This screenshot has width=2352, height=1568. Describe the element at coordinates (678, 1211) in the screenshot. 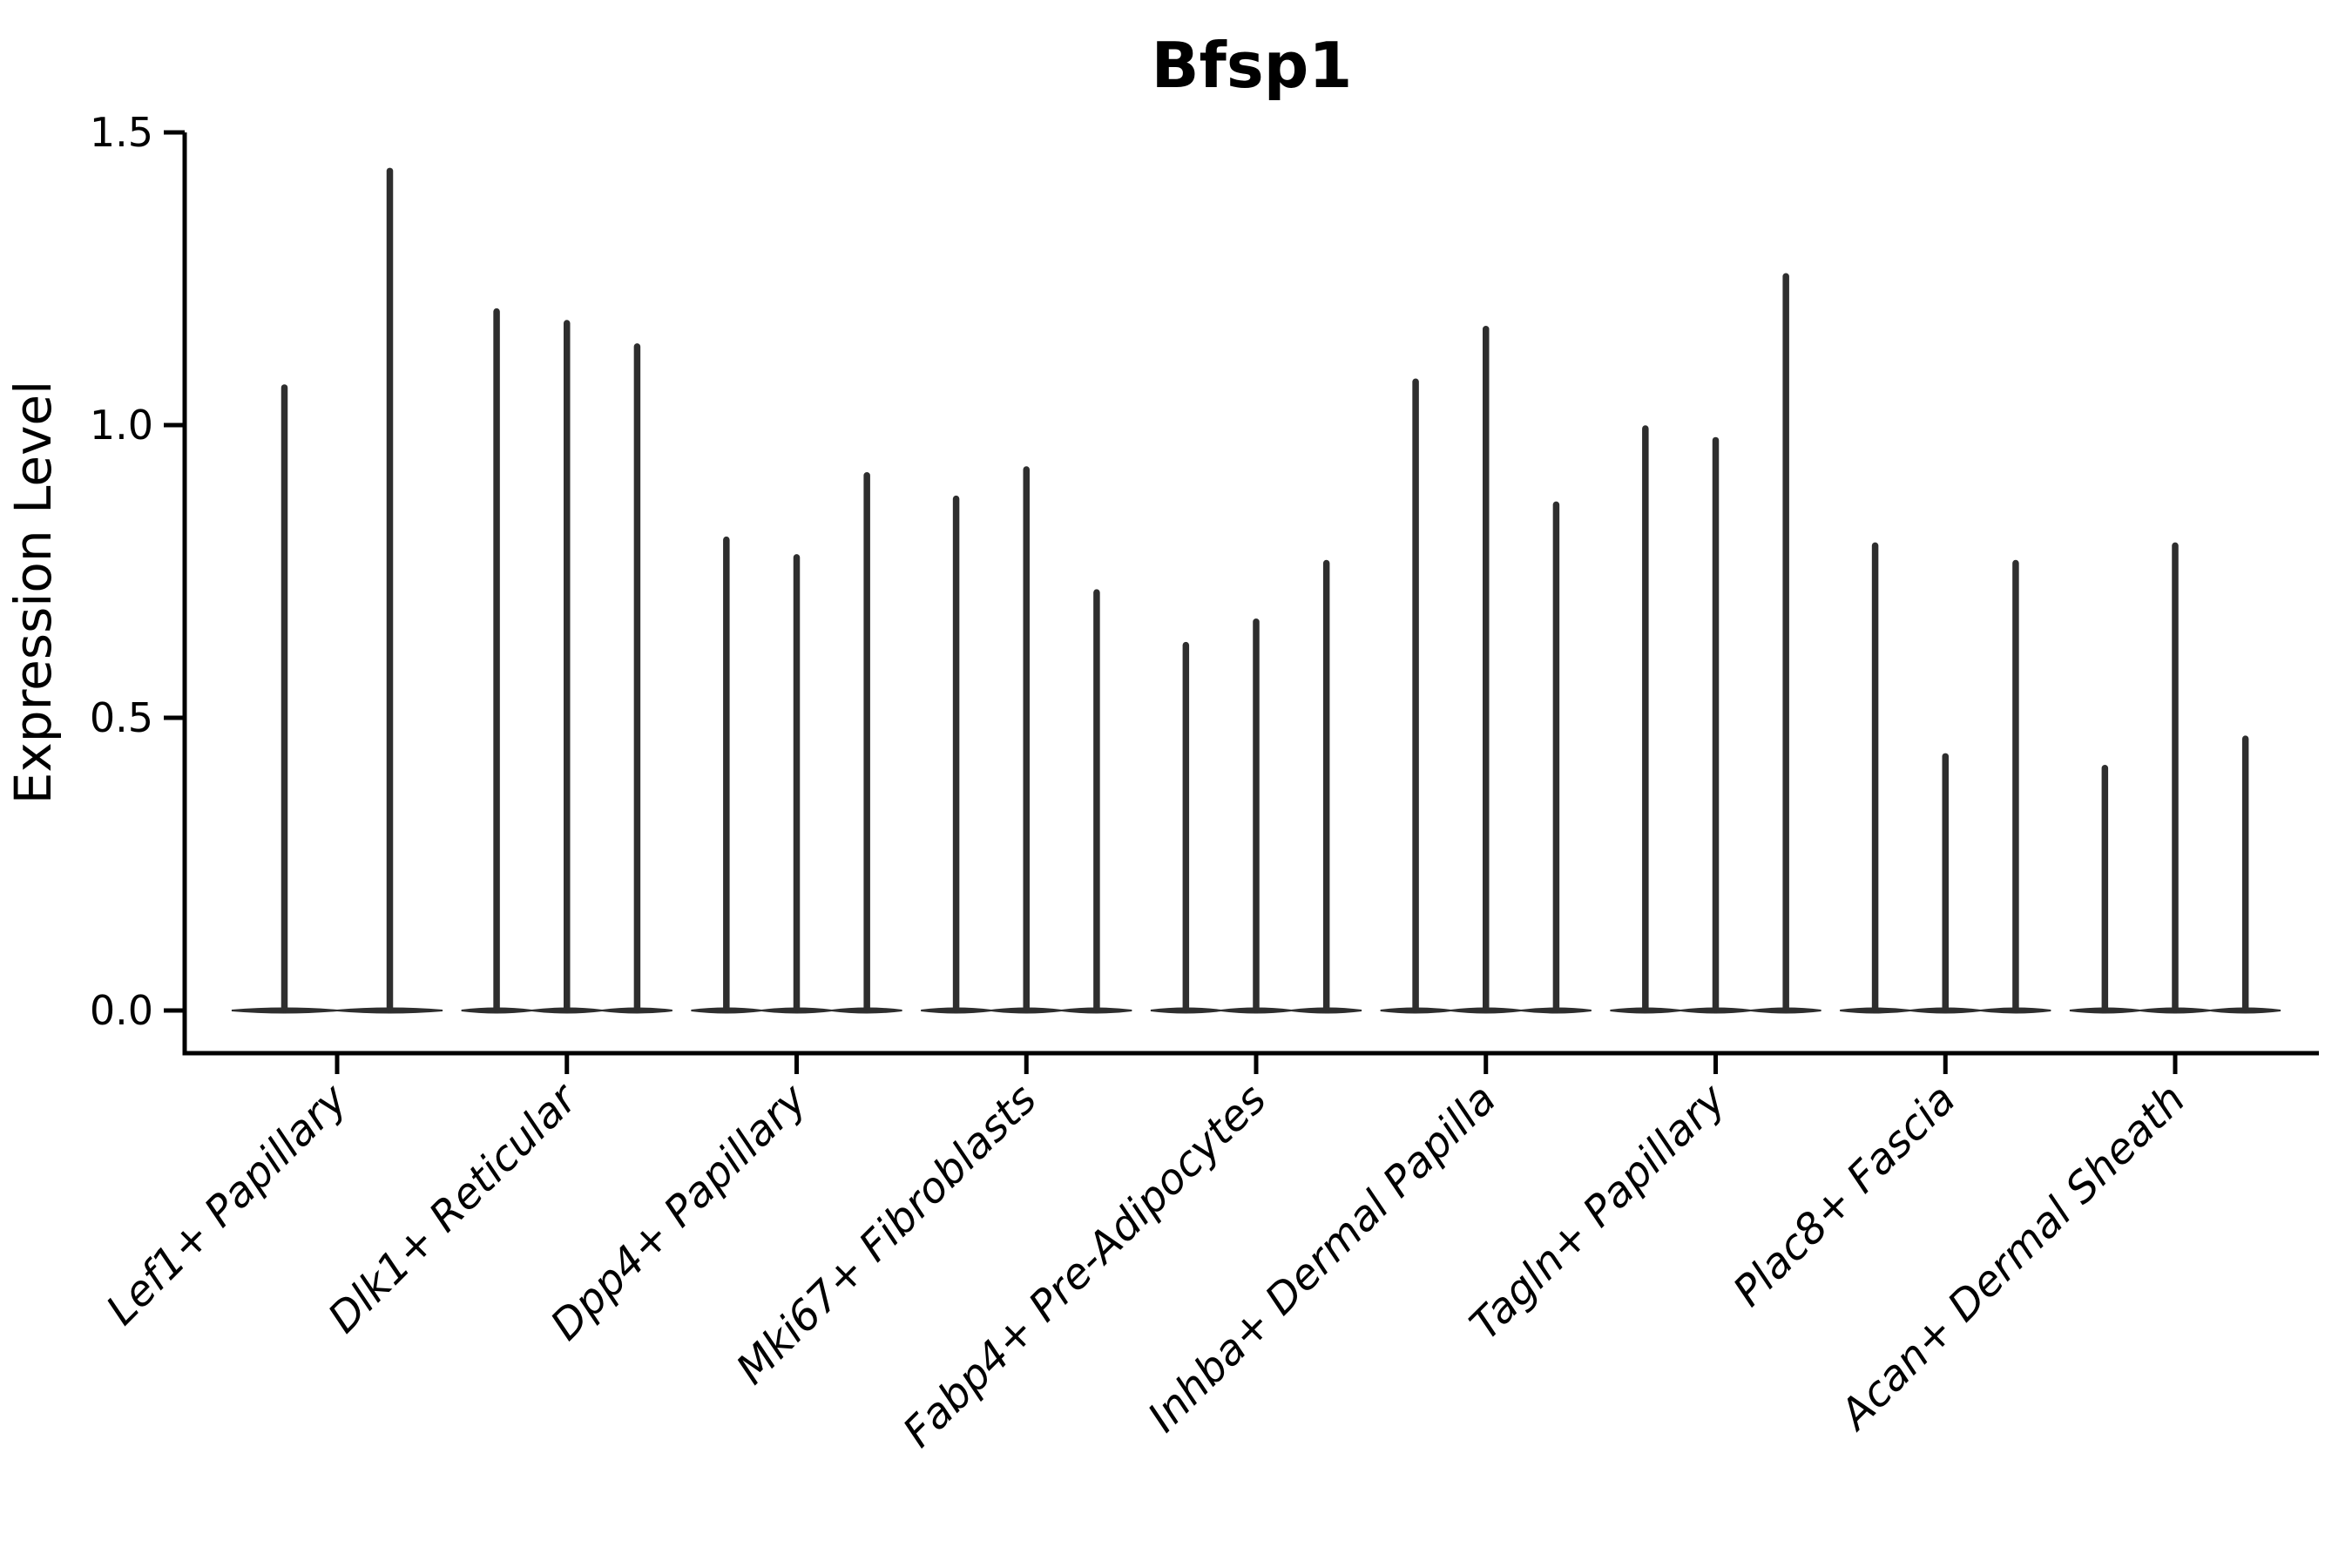

I see `x-tick-label: Dpp4+ Papillary` at that location.